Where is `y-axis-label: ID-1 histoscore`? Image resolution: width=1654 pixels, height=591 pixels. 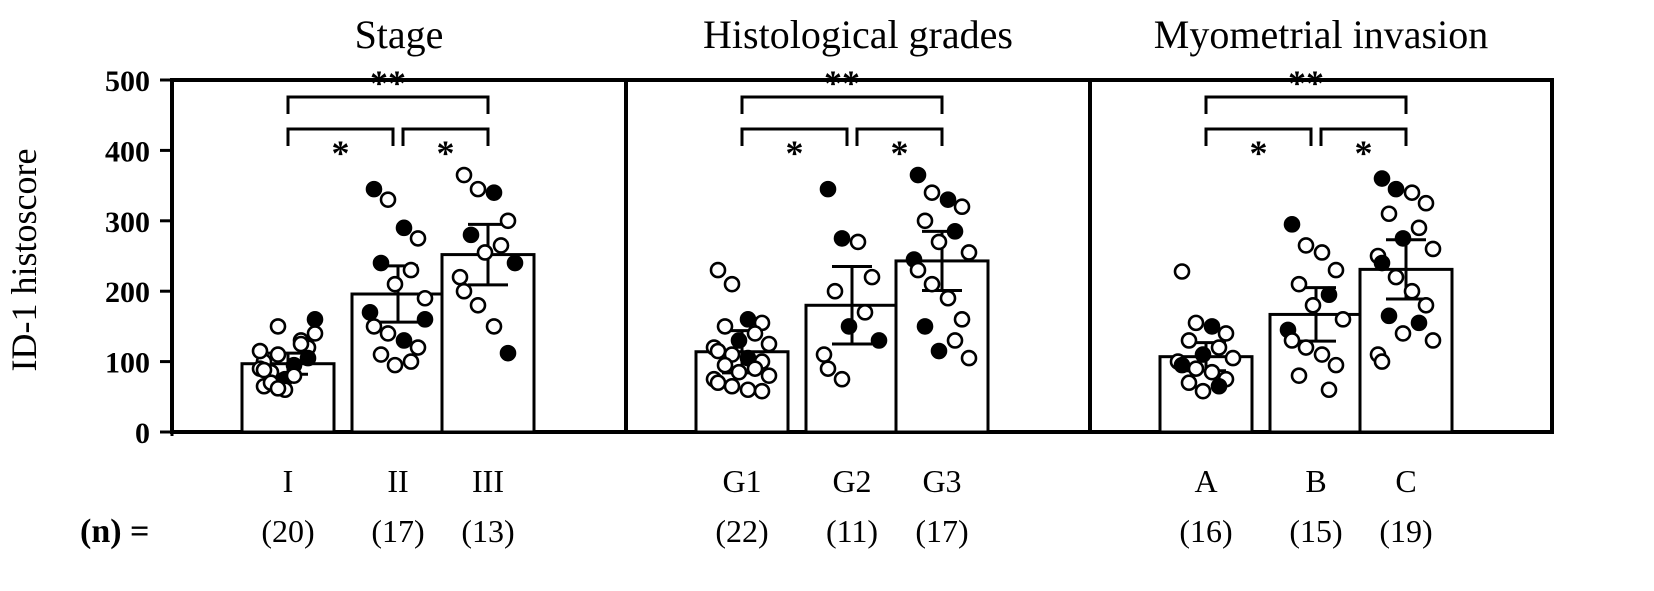 y-axis-label: ID-1 histoscore is located at coordinates (24, 260).